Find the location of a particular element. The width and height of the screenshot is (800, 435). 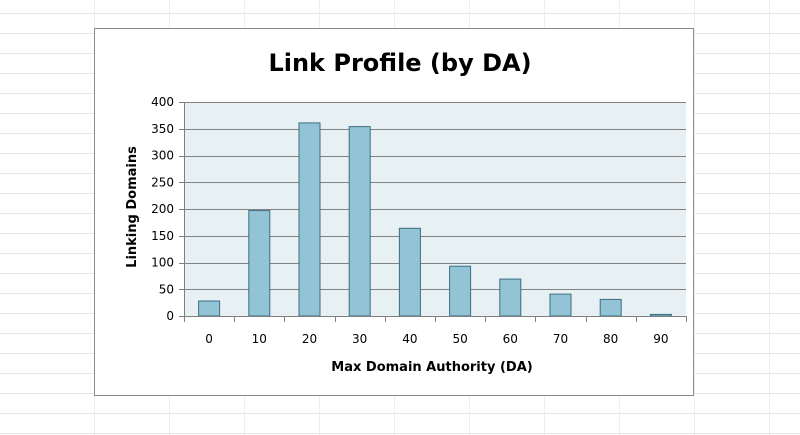

y-tick-label: 200 is located at coordinates (162, 209).